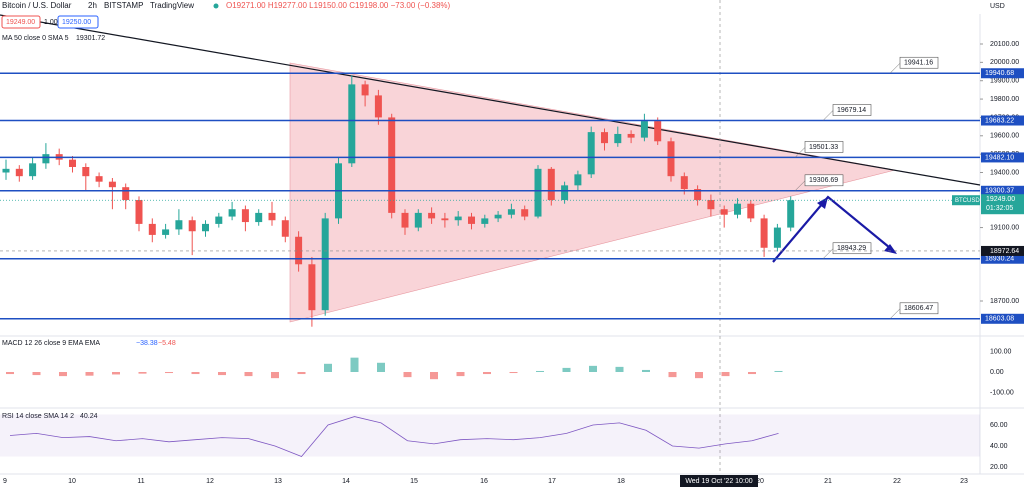 This screenshot has height=493, width=1024. What do you see at coordinates (1004, 251) in the screenshot?
I see `cursor-price: 18972.64` at bounding box center [1004, 251].